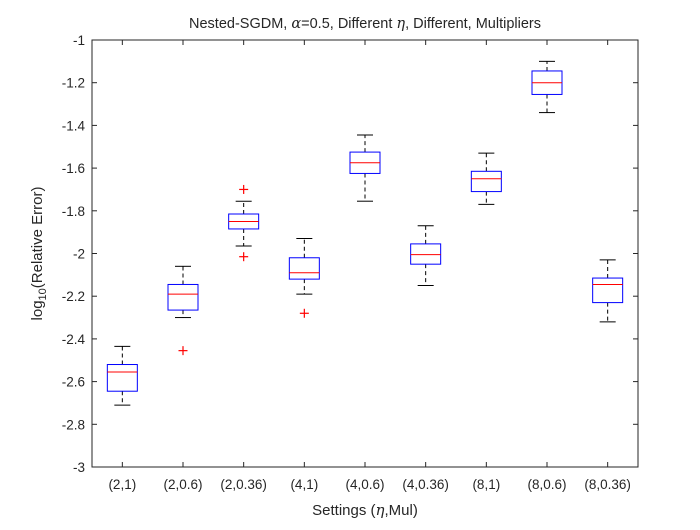 The height and width of the screenshot is (530, 700). I want to click on y-tick-label: -1.4, so click(74, 125).